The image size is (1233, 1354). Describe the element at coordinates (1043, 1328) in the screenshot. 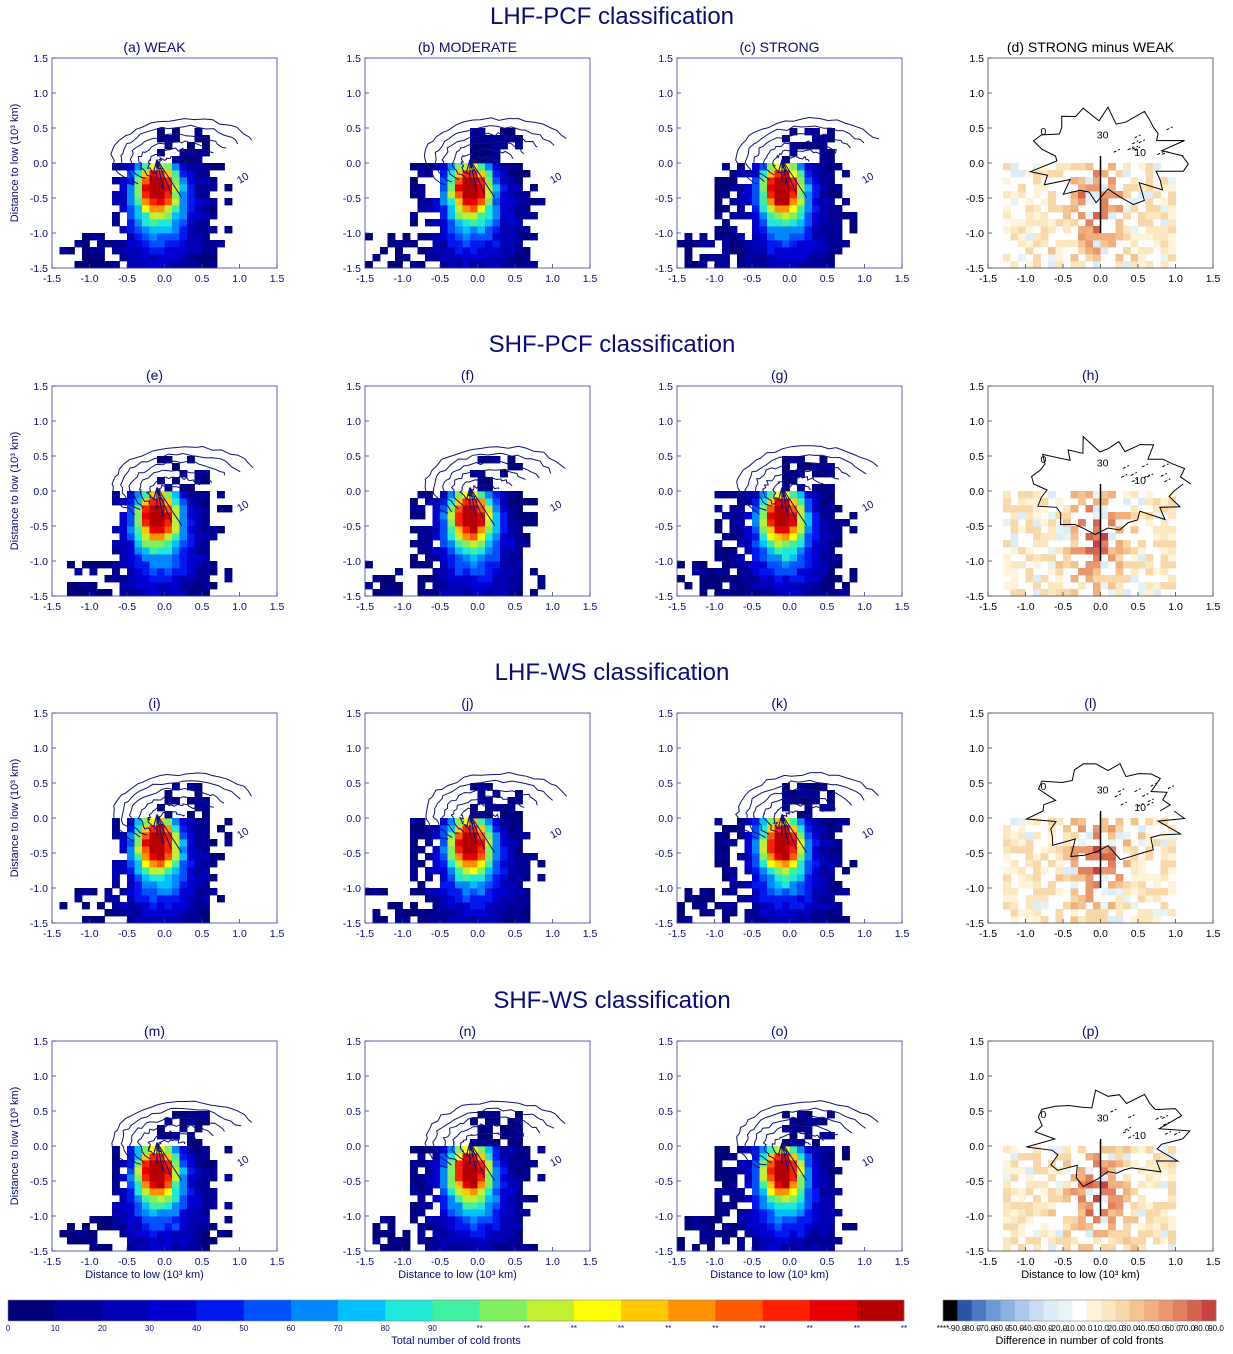

I see `colorbar-tick: -30.0` at that location.